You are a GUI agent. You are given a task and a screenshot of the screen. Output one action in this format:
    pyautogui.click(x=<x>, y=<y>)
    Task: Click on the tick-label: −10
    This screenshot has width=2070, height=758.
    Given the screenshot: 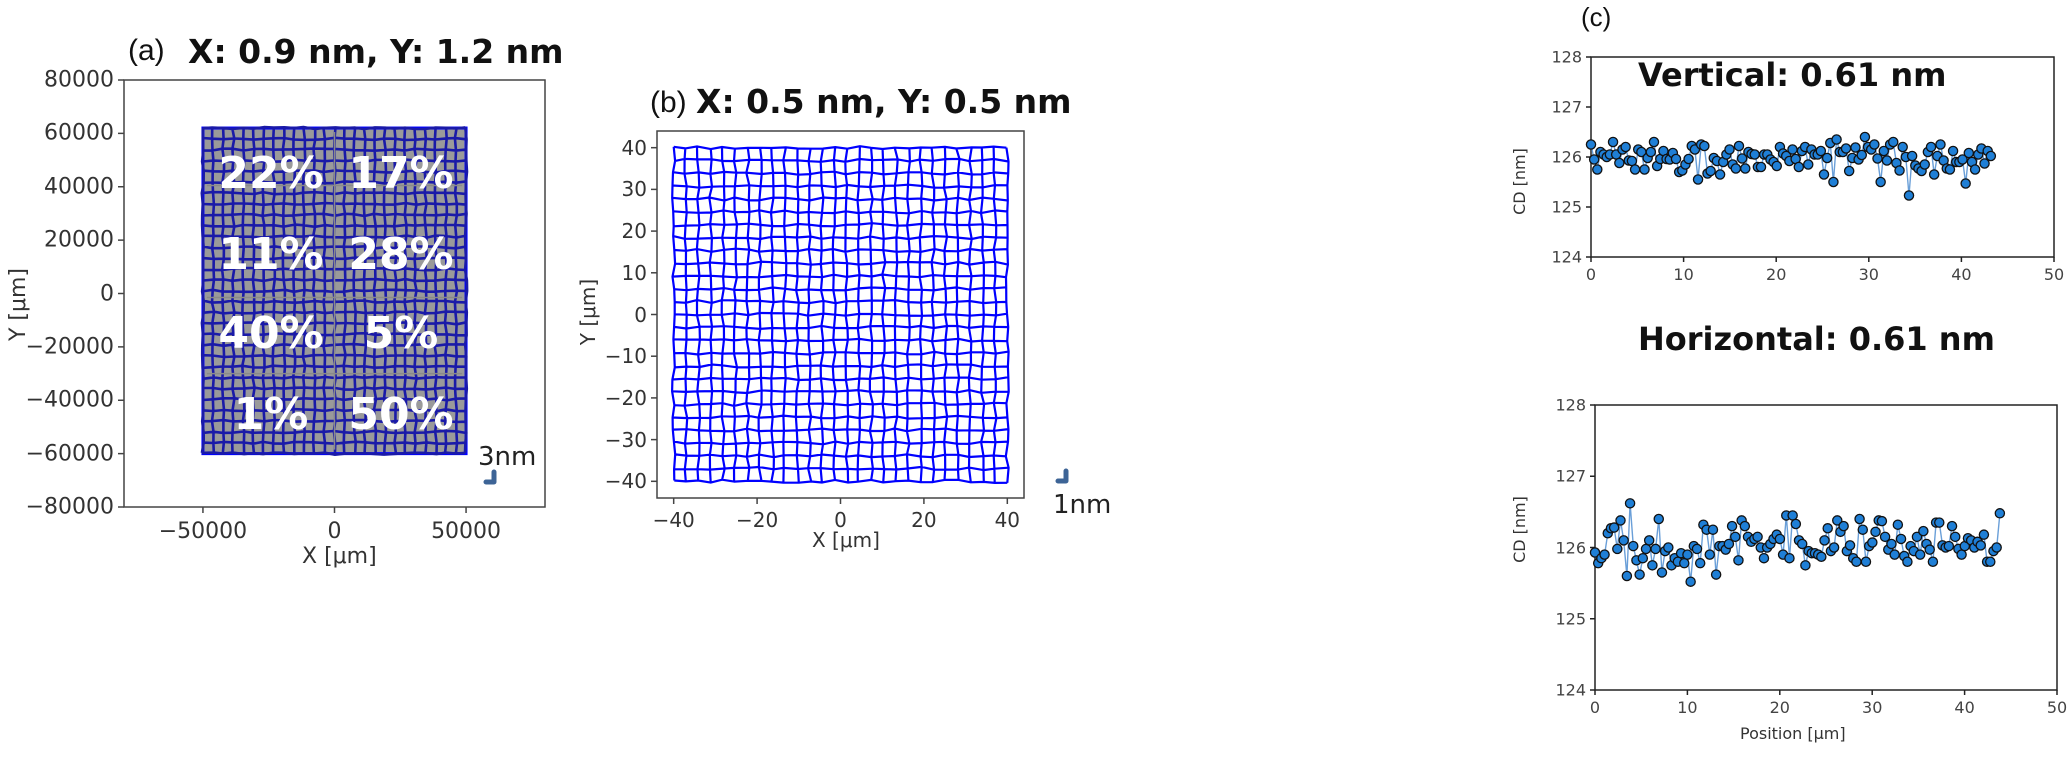 What is the action you would take?
    pyautogui.click(x=625, y=356)
    